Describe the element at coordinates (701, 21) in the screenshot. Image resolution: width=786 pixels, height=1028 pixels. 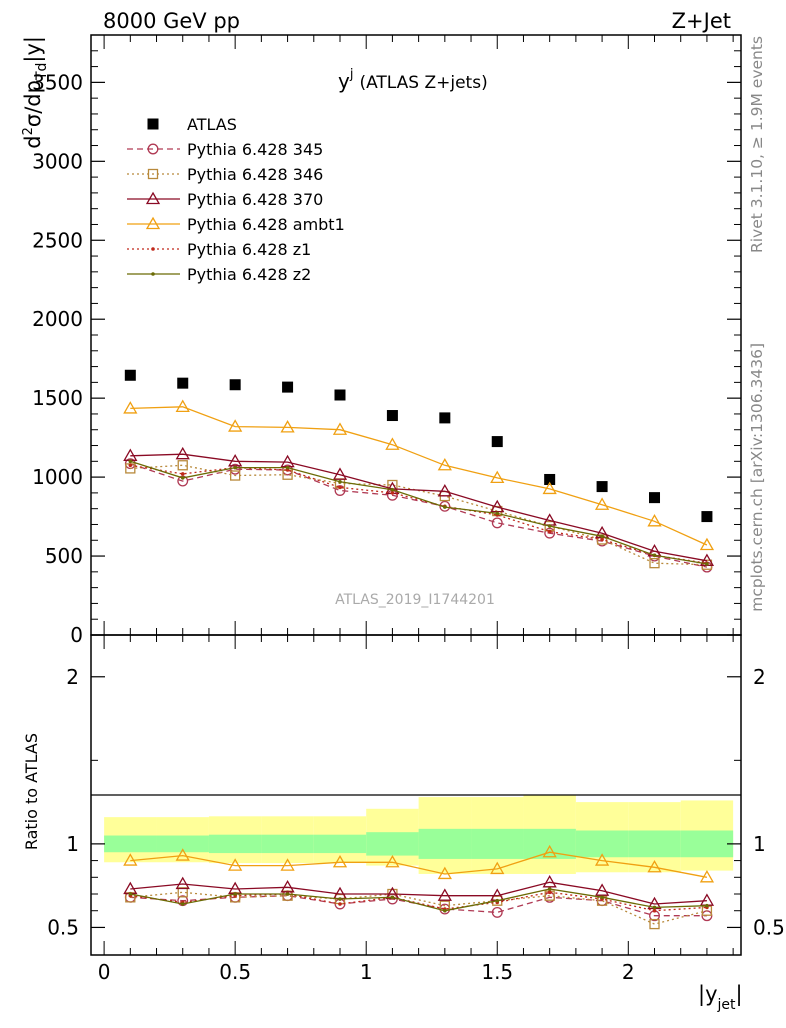
I see `header-right: Z+Jet` at that location.